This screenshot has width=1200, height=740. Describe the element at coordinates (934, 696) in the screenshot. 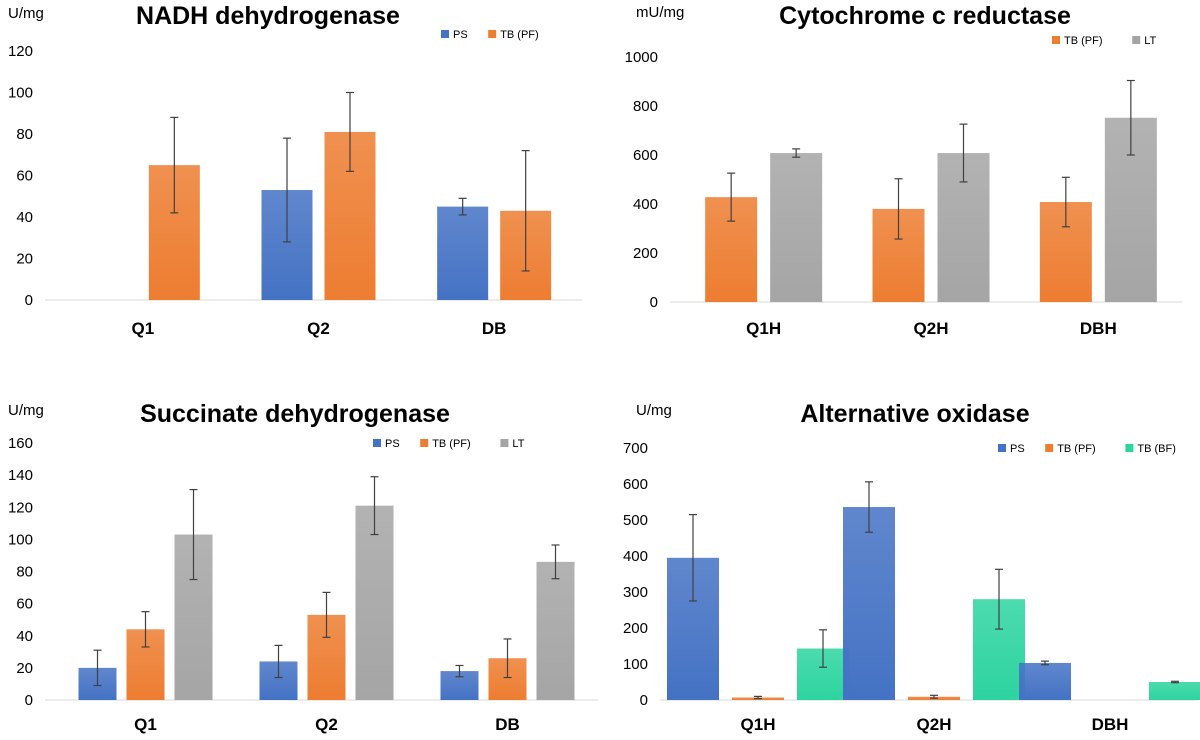

I see `c3-error-bar-tb-pf-q2h` at that location.